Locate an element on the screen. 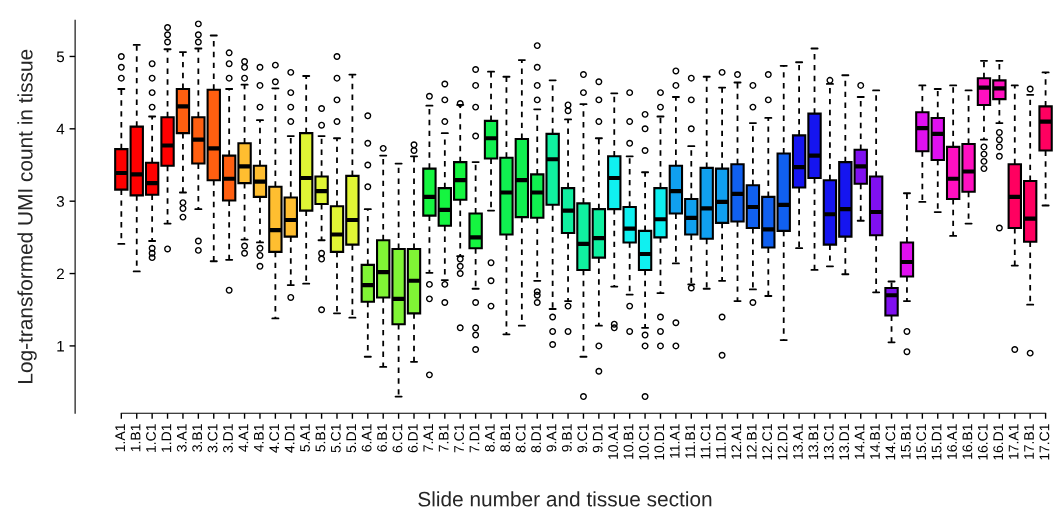 This screenshot has height=507, width=1058. x-tick-label: 5.B1 is located at coordinates (320, 438).